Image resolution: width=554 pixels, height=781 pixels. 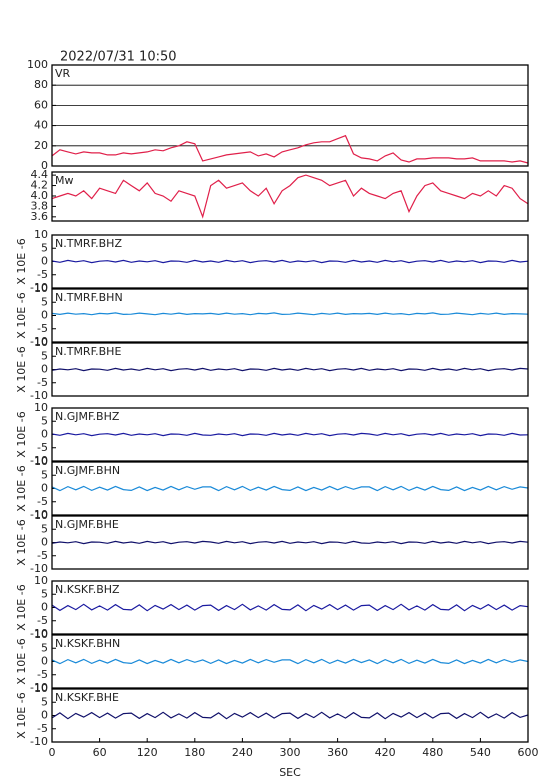 I want to click on y-tick-label: 4.0, so click(x=40, y=195).